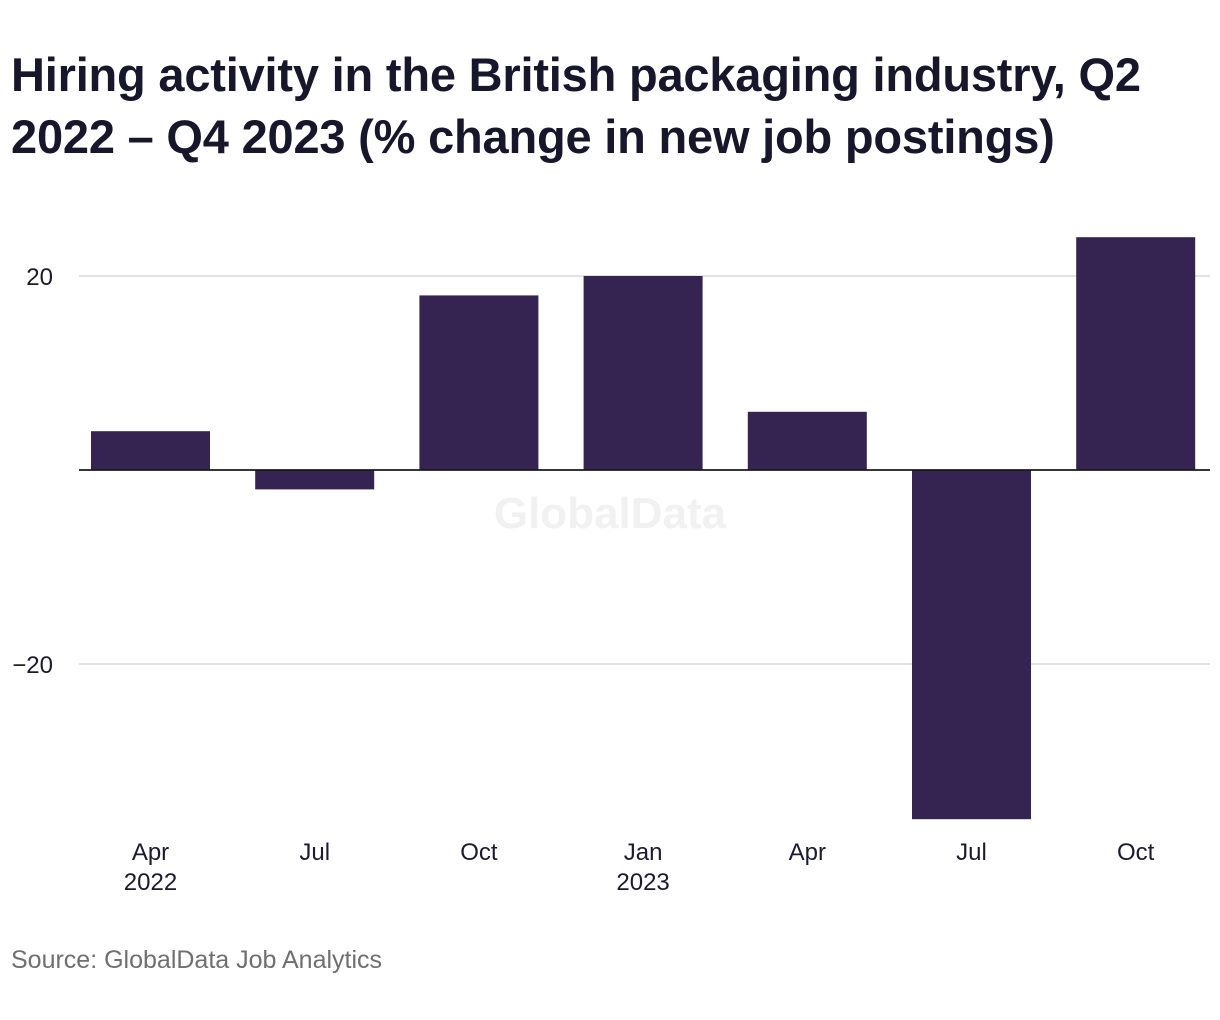  Describe the element at coordinates (479, 382) in the screenshot. I see `bar-oct-2022` at that location.